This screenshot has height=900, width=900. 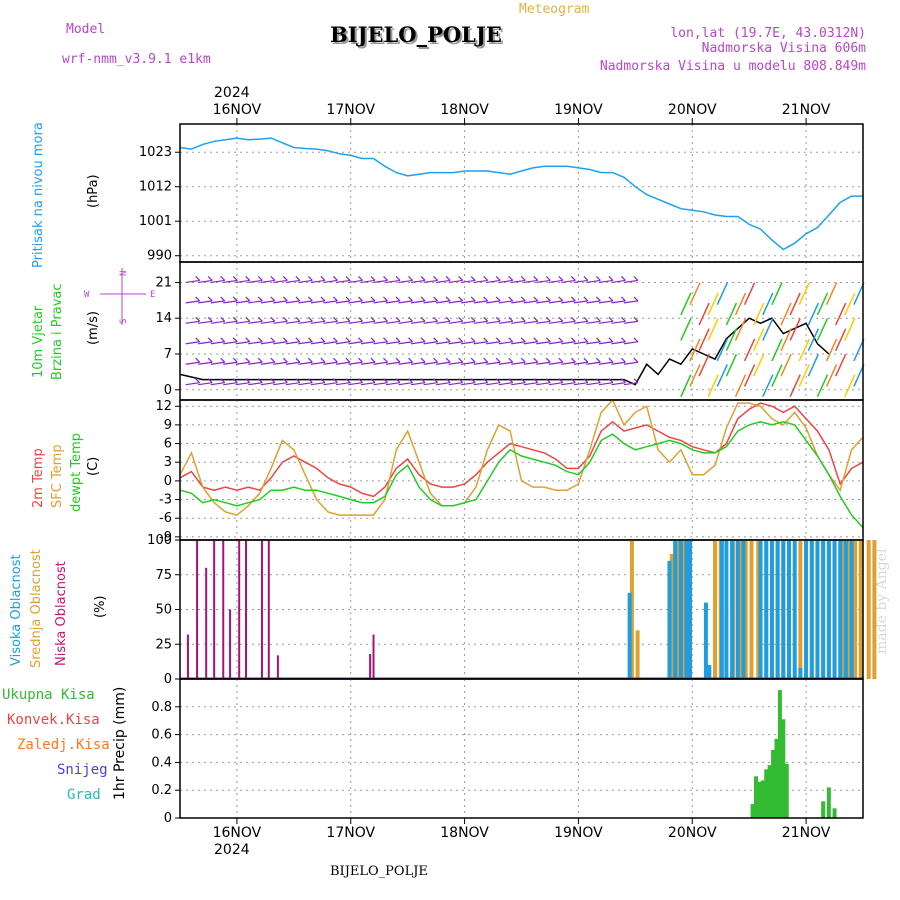 What do you see at coordinates (93, 328) in the screenshot?
I see `wind-ylabel-unit: (m/s)` at bounding box center [93, 328].